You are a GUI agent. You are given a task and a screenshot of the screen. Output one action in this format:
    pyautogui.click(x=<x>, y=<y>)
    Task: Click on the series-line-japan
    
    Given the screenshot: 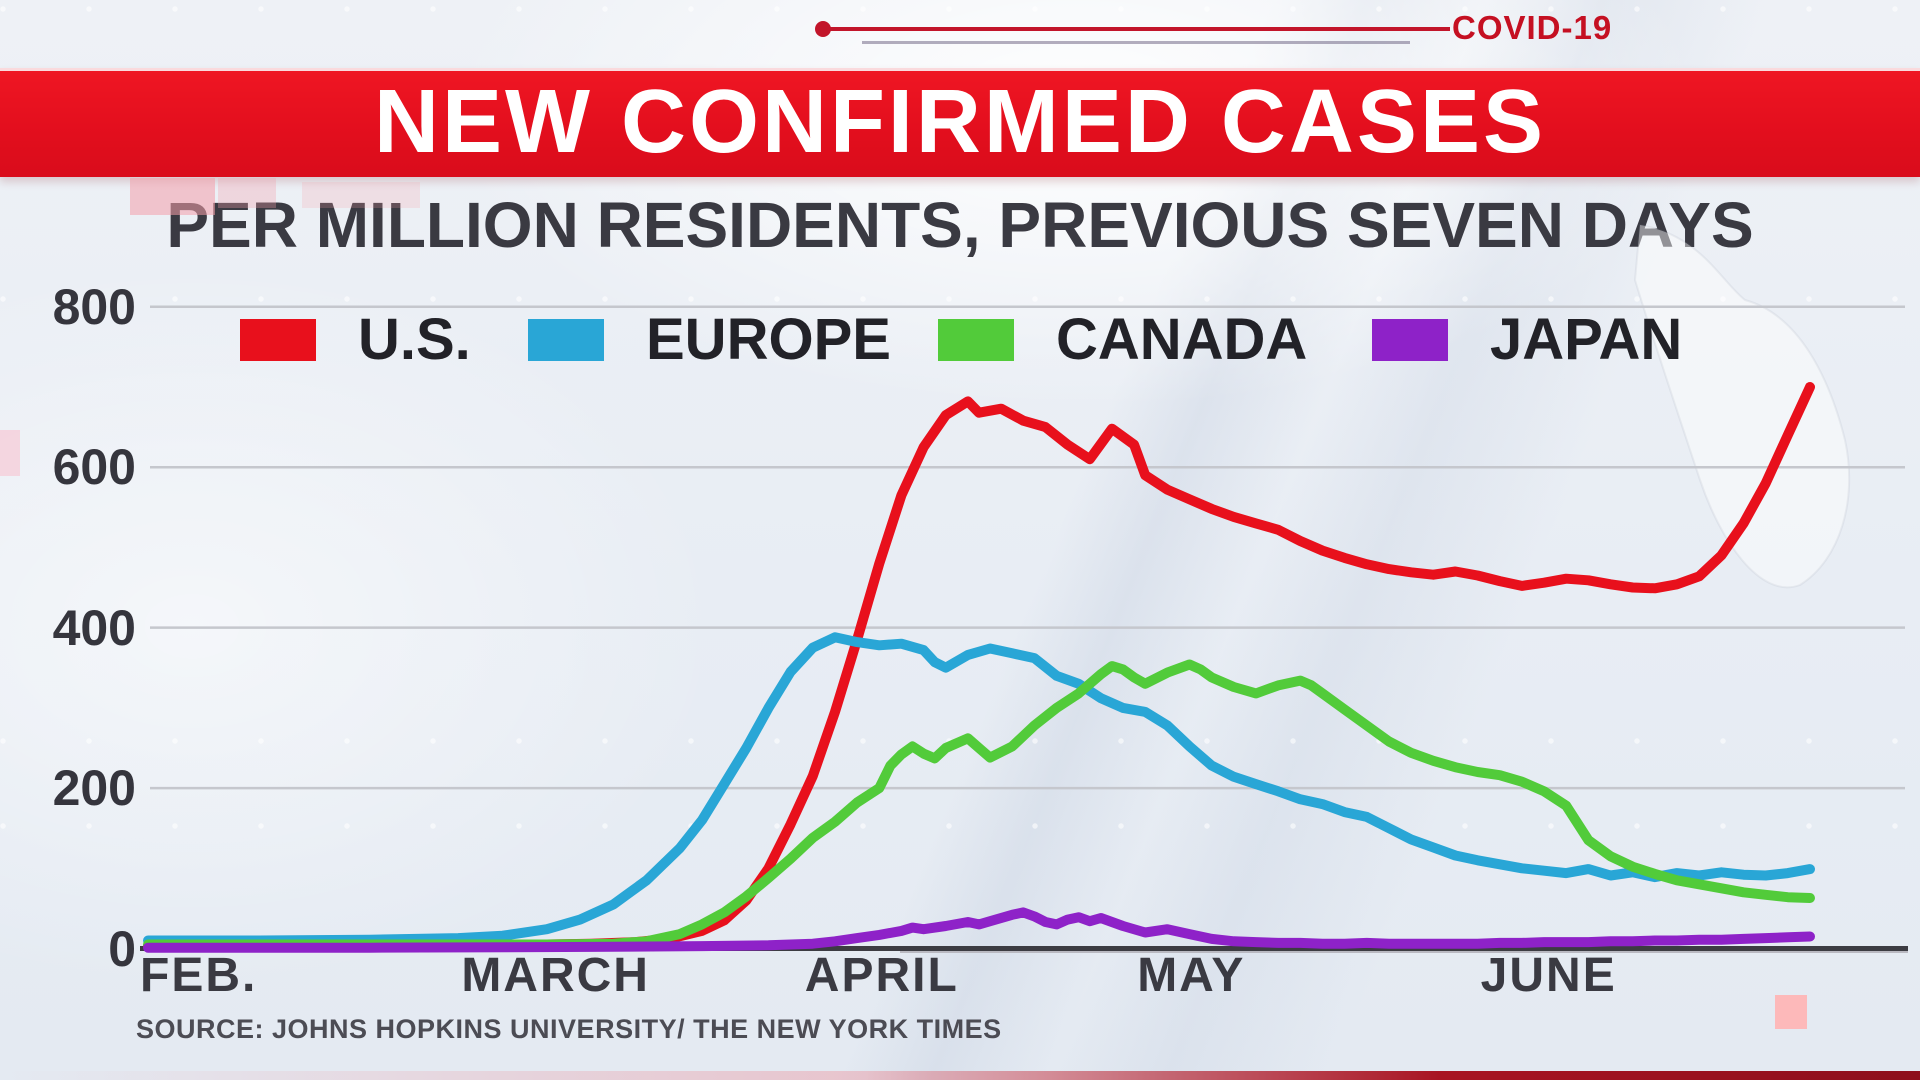 What is the action you would take?
    pyautogui.click(x=979, y=930)
    